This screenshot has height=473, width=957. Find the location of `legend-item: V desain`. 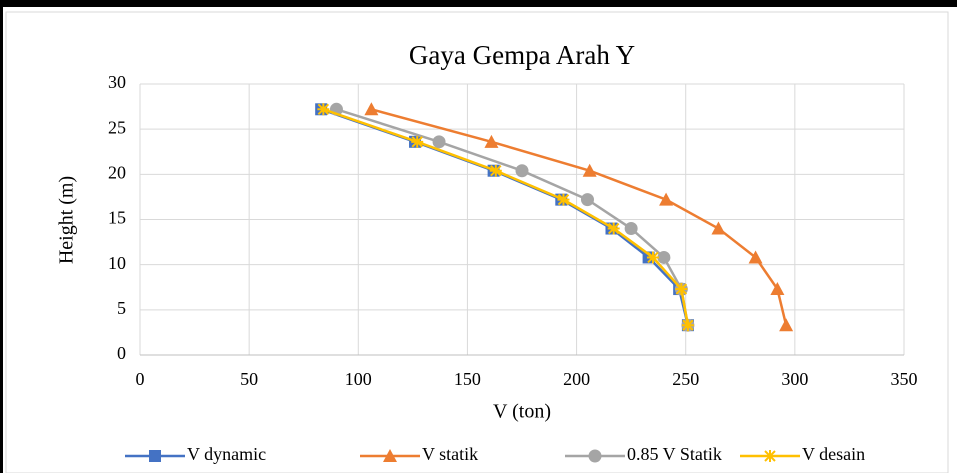

legend-item: V desain is located at coordinates (802, 454).